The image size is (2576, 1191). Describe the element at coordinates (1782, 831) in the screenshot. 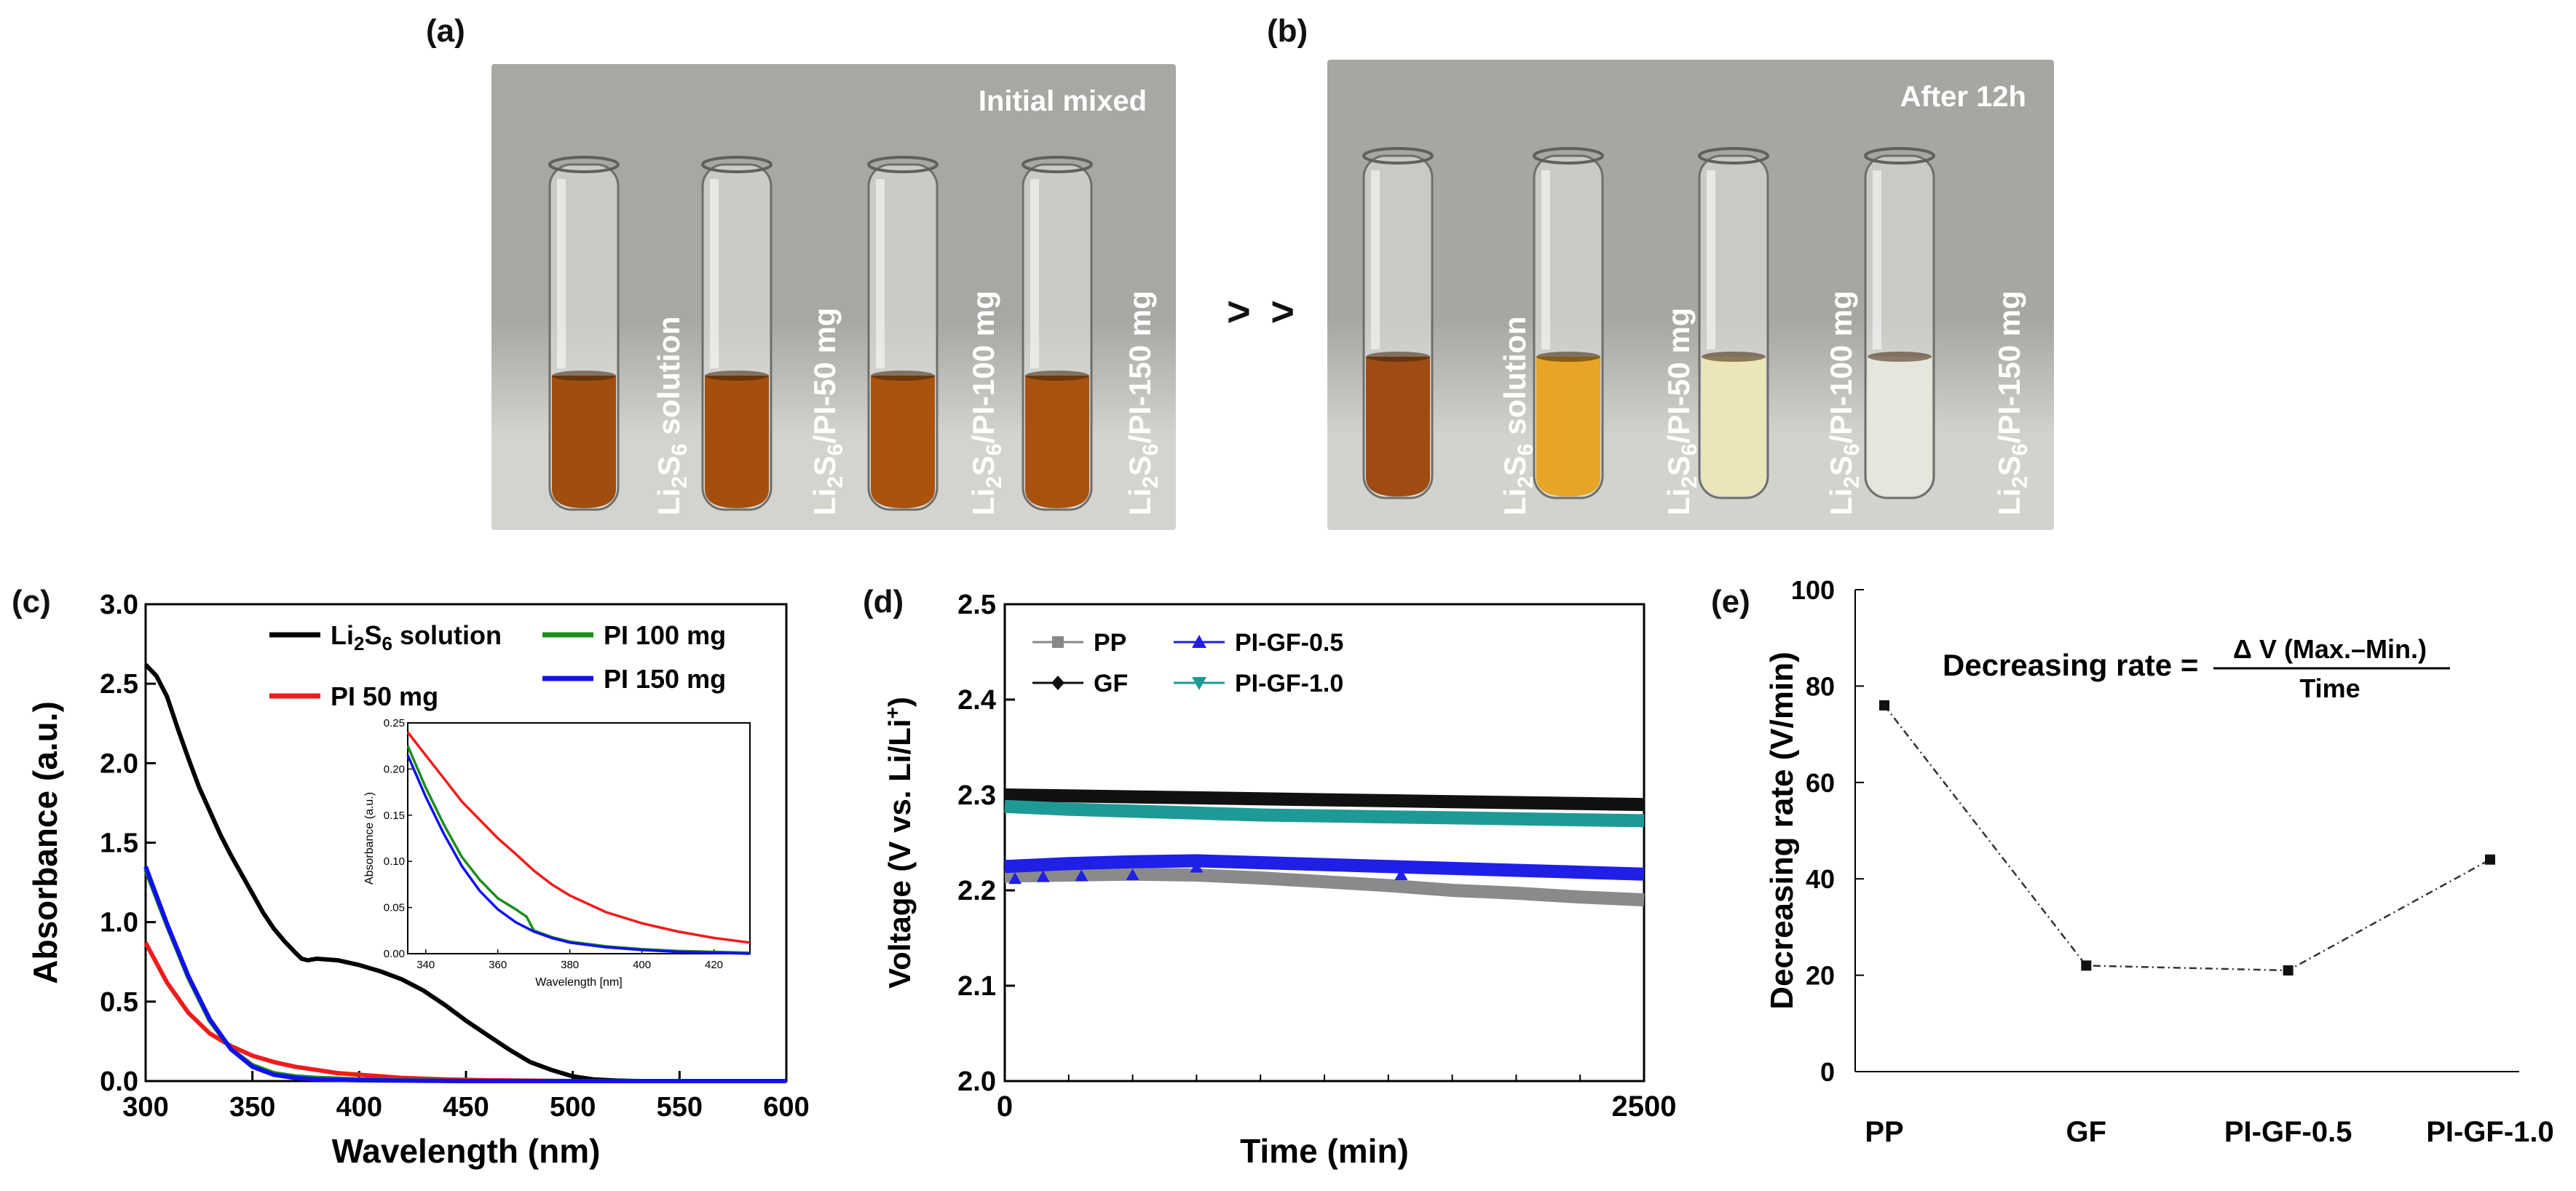

I see `y-axis-label: Decreasing rate (V/min)` at that location.